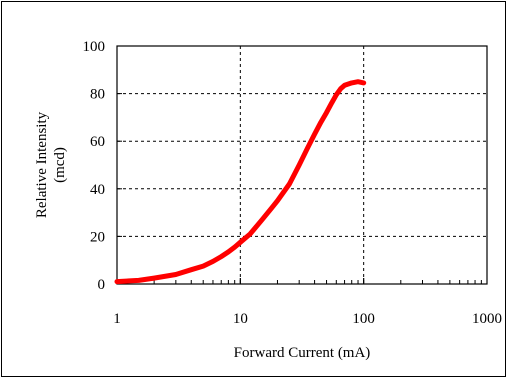 The height and width of the screenshot is (380, 509). I want to click on y-tick-label: 80, so click(97, 95).